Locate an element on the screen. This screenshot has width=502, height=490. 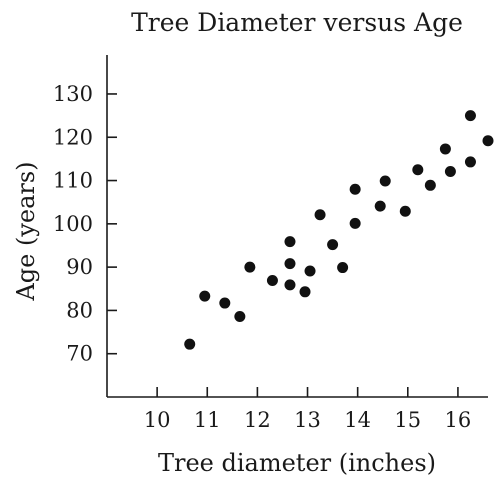
x-tick-label: 16 is located at coordinates (458, 420).